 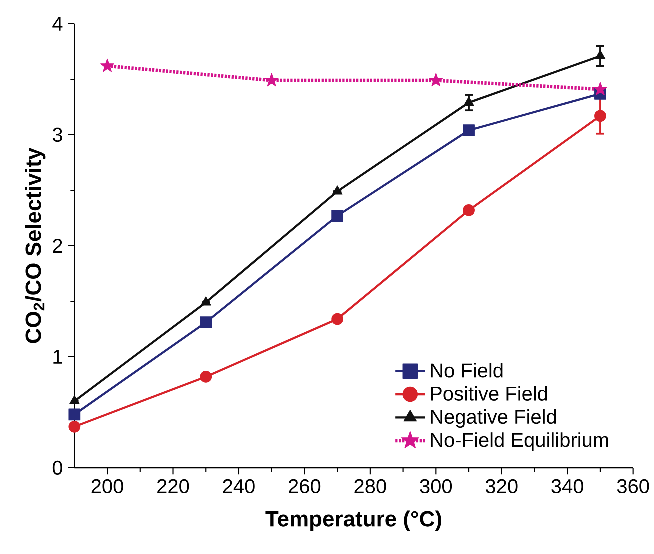 I want to click on y-axis-title: CO$_{2}$/CO Selectivity, so click(x=35, y=246).